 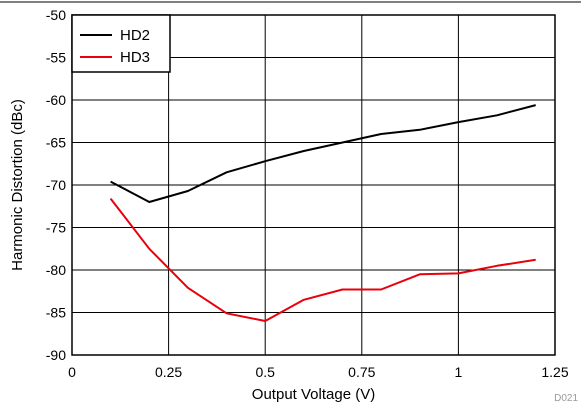 What do you see at coordinates (361, 372) in the screenshot?
I see `x-tick-label: 0.75` at bounding box center [361, 372].